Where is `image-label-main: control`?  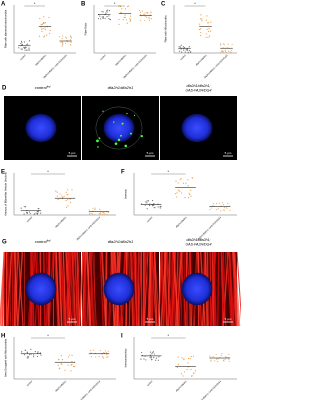
image-label-main: control is located at coordinates (41, 87).